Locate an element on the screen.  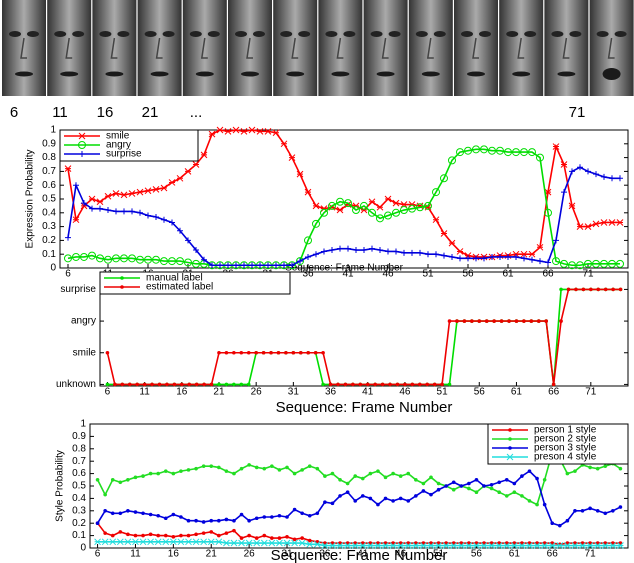
x-tick-label: 51 is located at coordinates (443, 392).